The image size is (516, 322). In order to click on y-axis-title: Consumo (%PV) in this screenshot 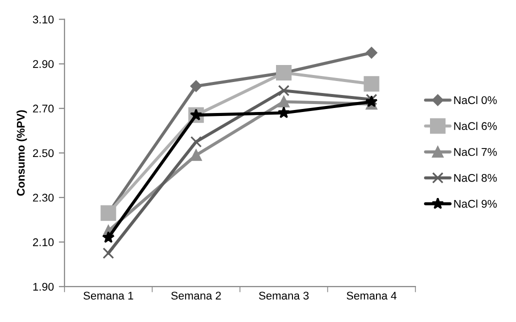, I will do `click(21, 153)`.